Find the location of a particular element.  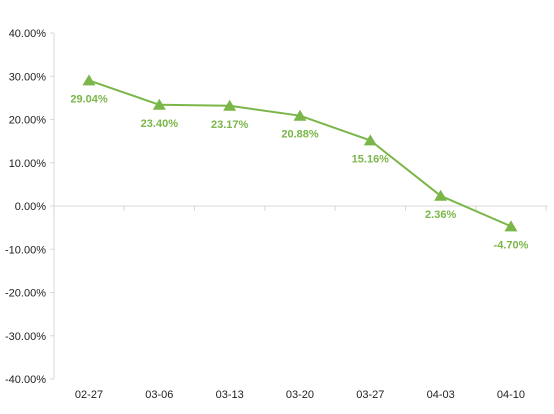

x-tick-label: 03-20 is located at coordinates (300, 395).